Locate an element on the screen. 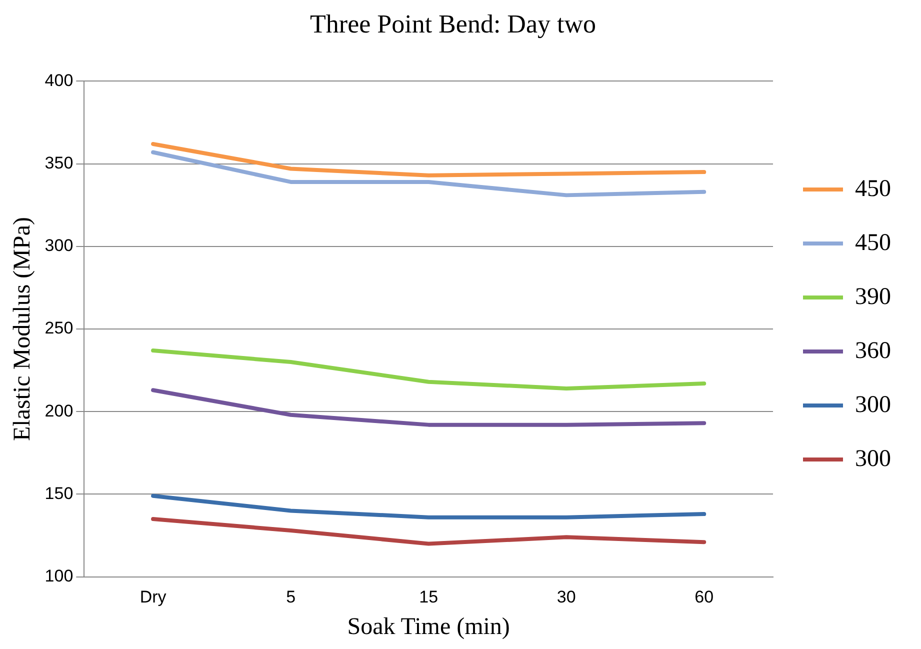 The width and height of the screenshot is (921, 649). y-axis-title: Elastic Modulus (MPa) is located at coordinates (23, 329).